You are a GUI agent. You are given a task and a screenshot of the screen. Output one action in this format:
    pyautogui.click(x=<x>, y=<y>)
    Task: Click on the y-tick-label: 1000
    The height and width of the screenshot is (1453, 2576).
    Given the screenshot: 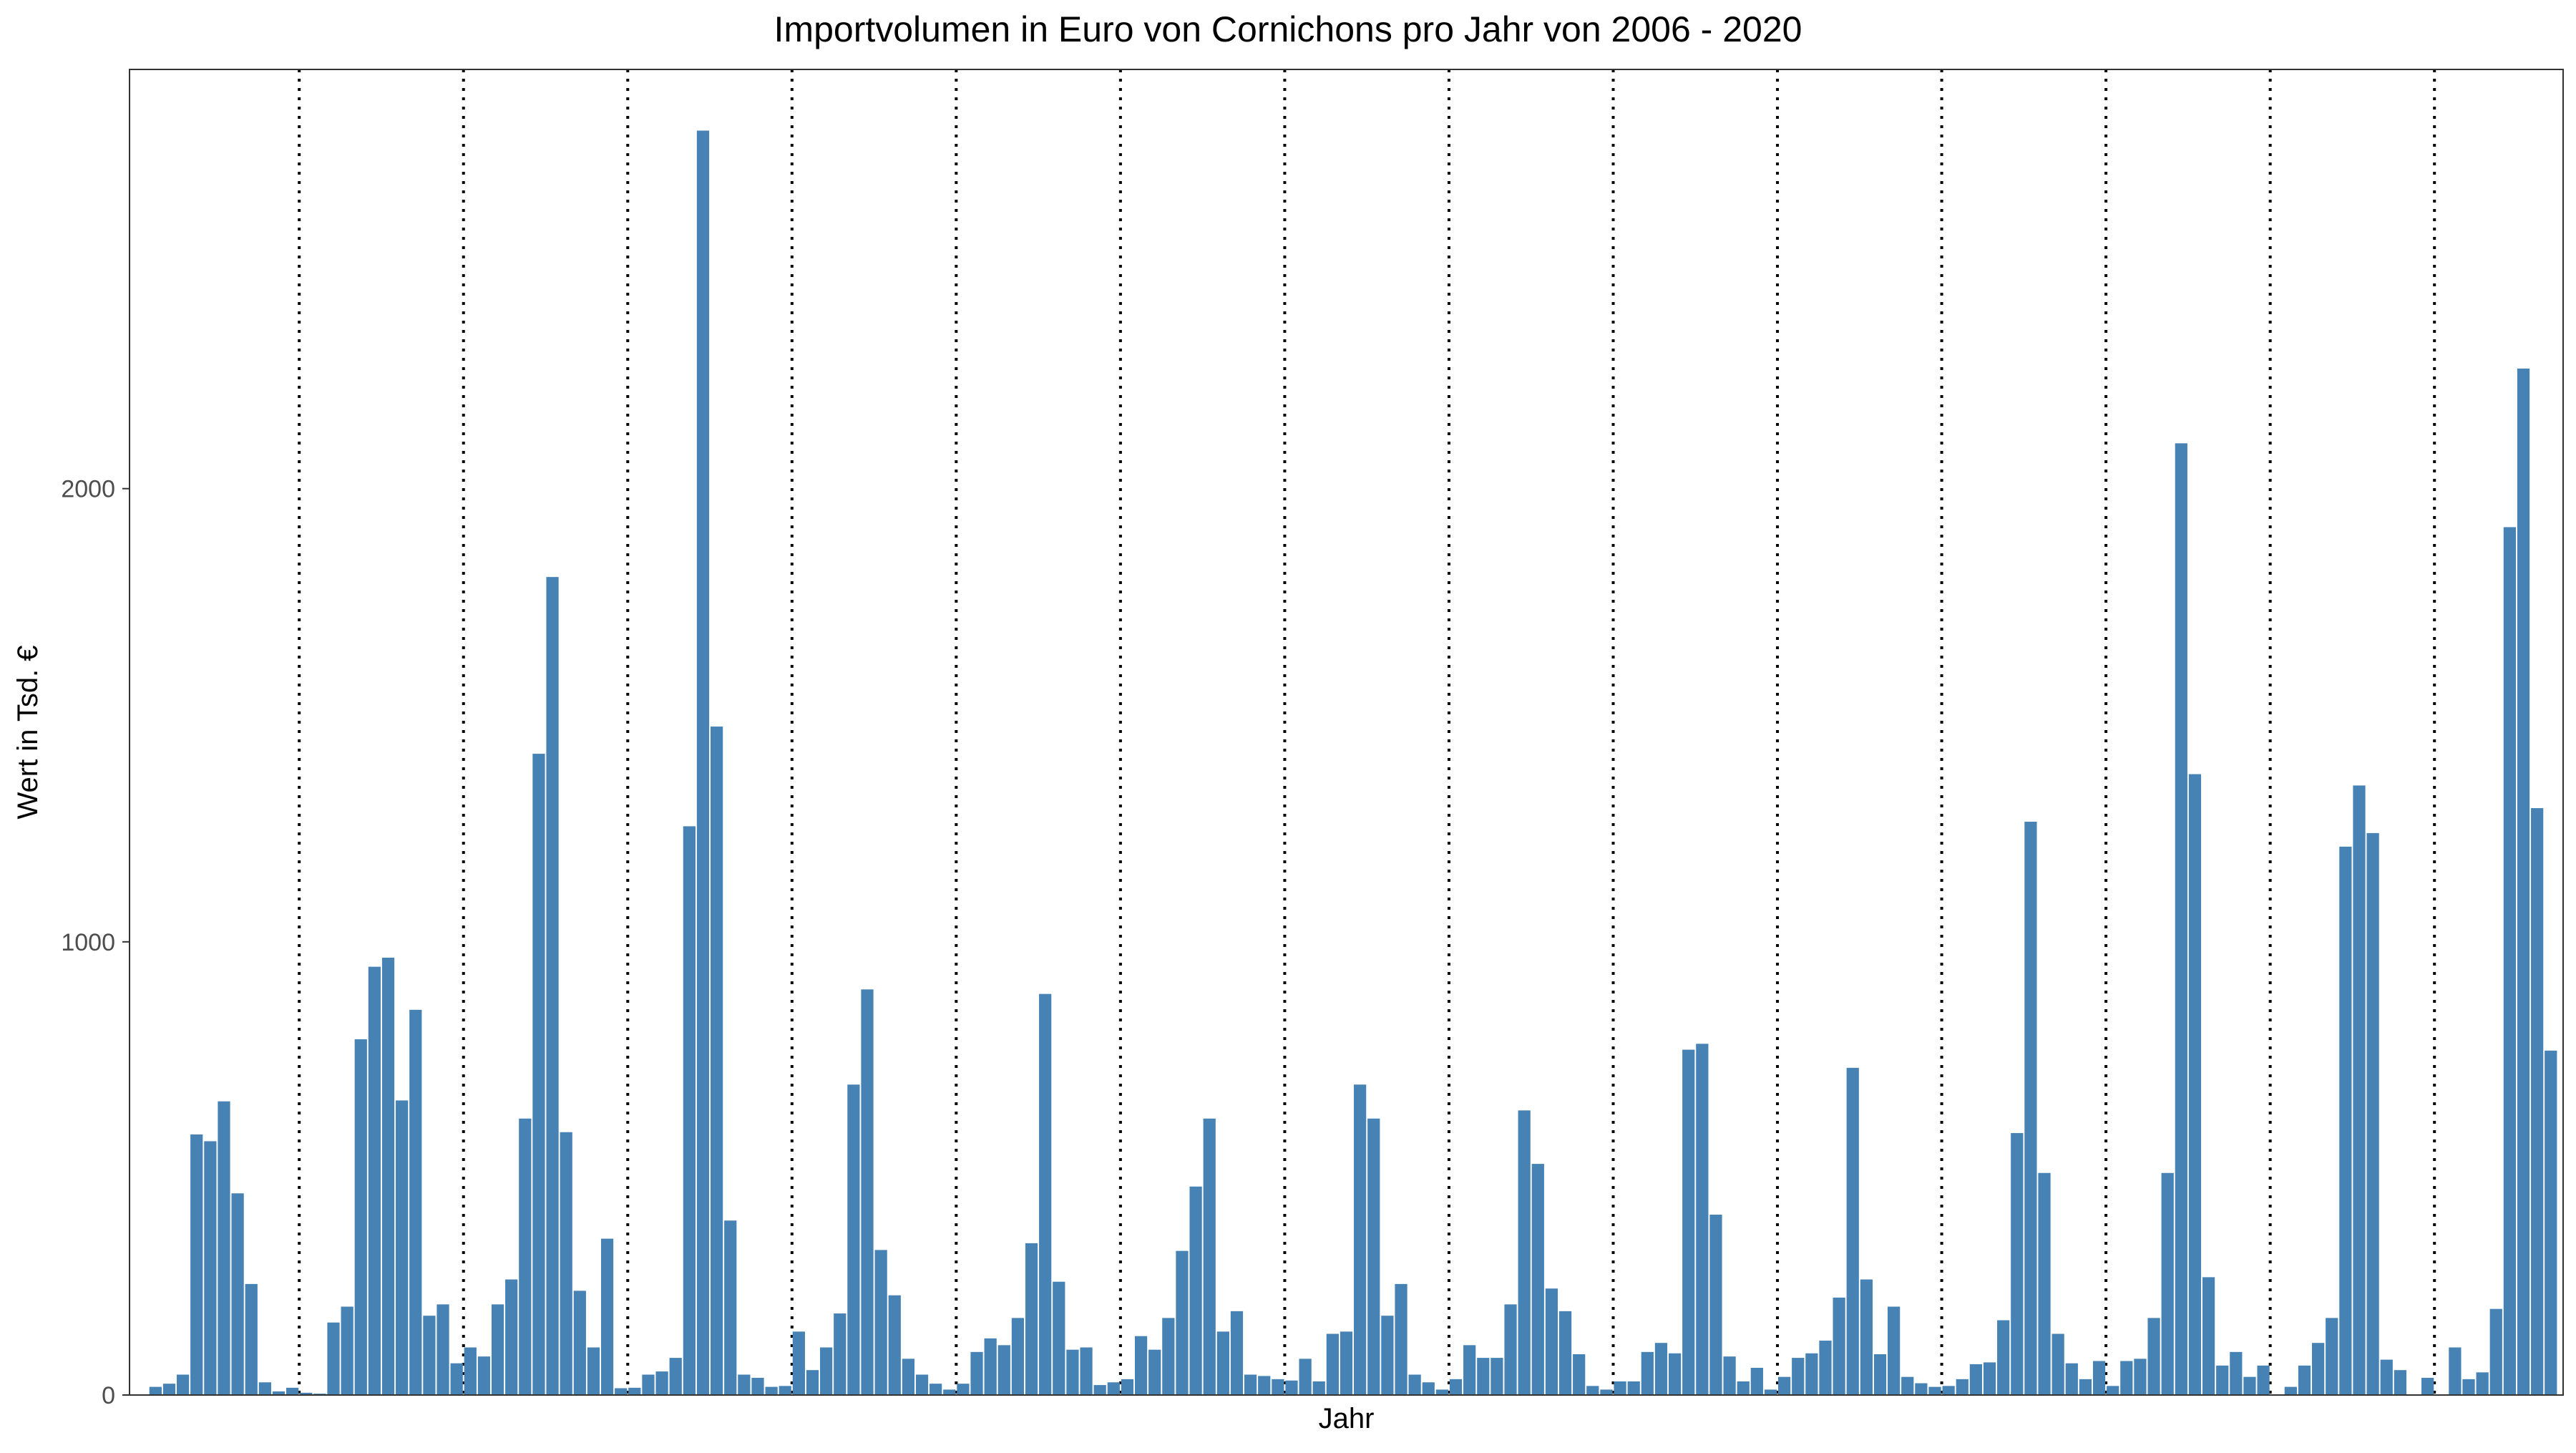 What is the action you would take?
    pyautogui.click(x=88, y=943)
    